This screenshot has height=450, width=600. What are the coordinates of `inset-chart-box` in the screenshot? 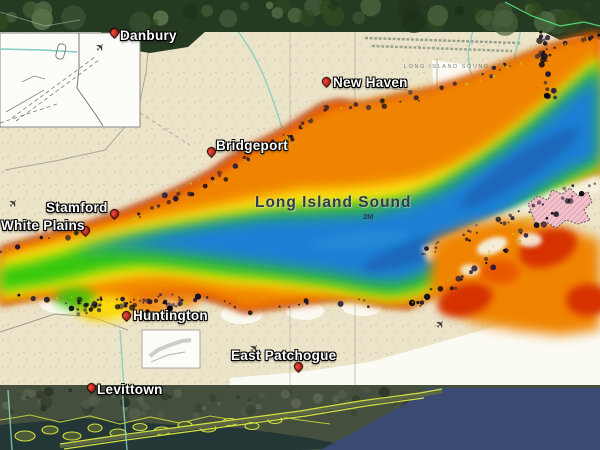 It's located at (70, 80).